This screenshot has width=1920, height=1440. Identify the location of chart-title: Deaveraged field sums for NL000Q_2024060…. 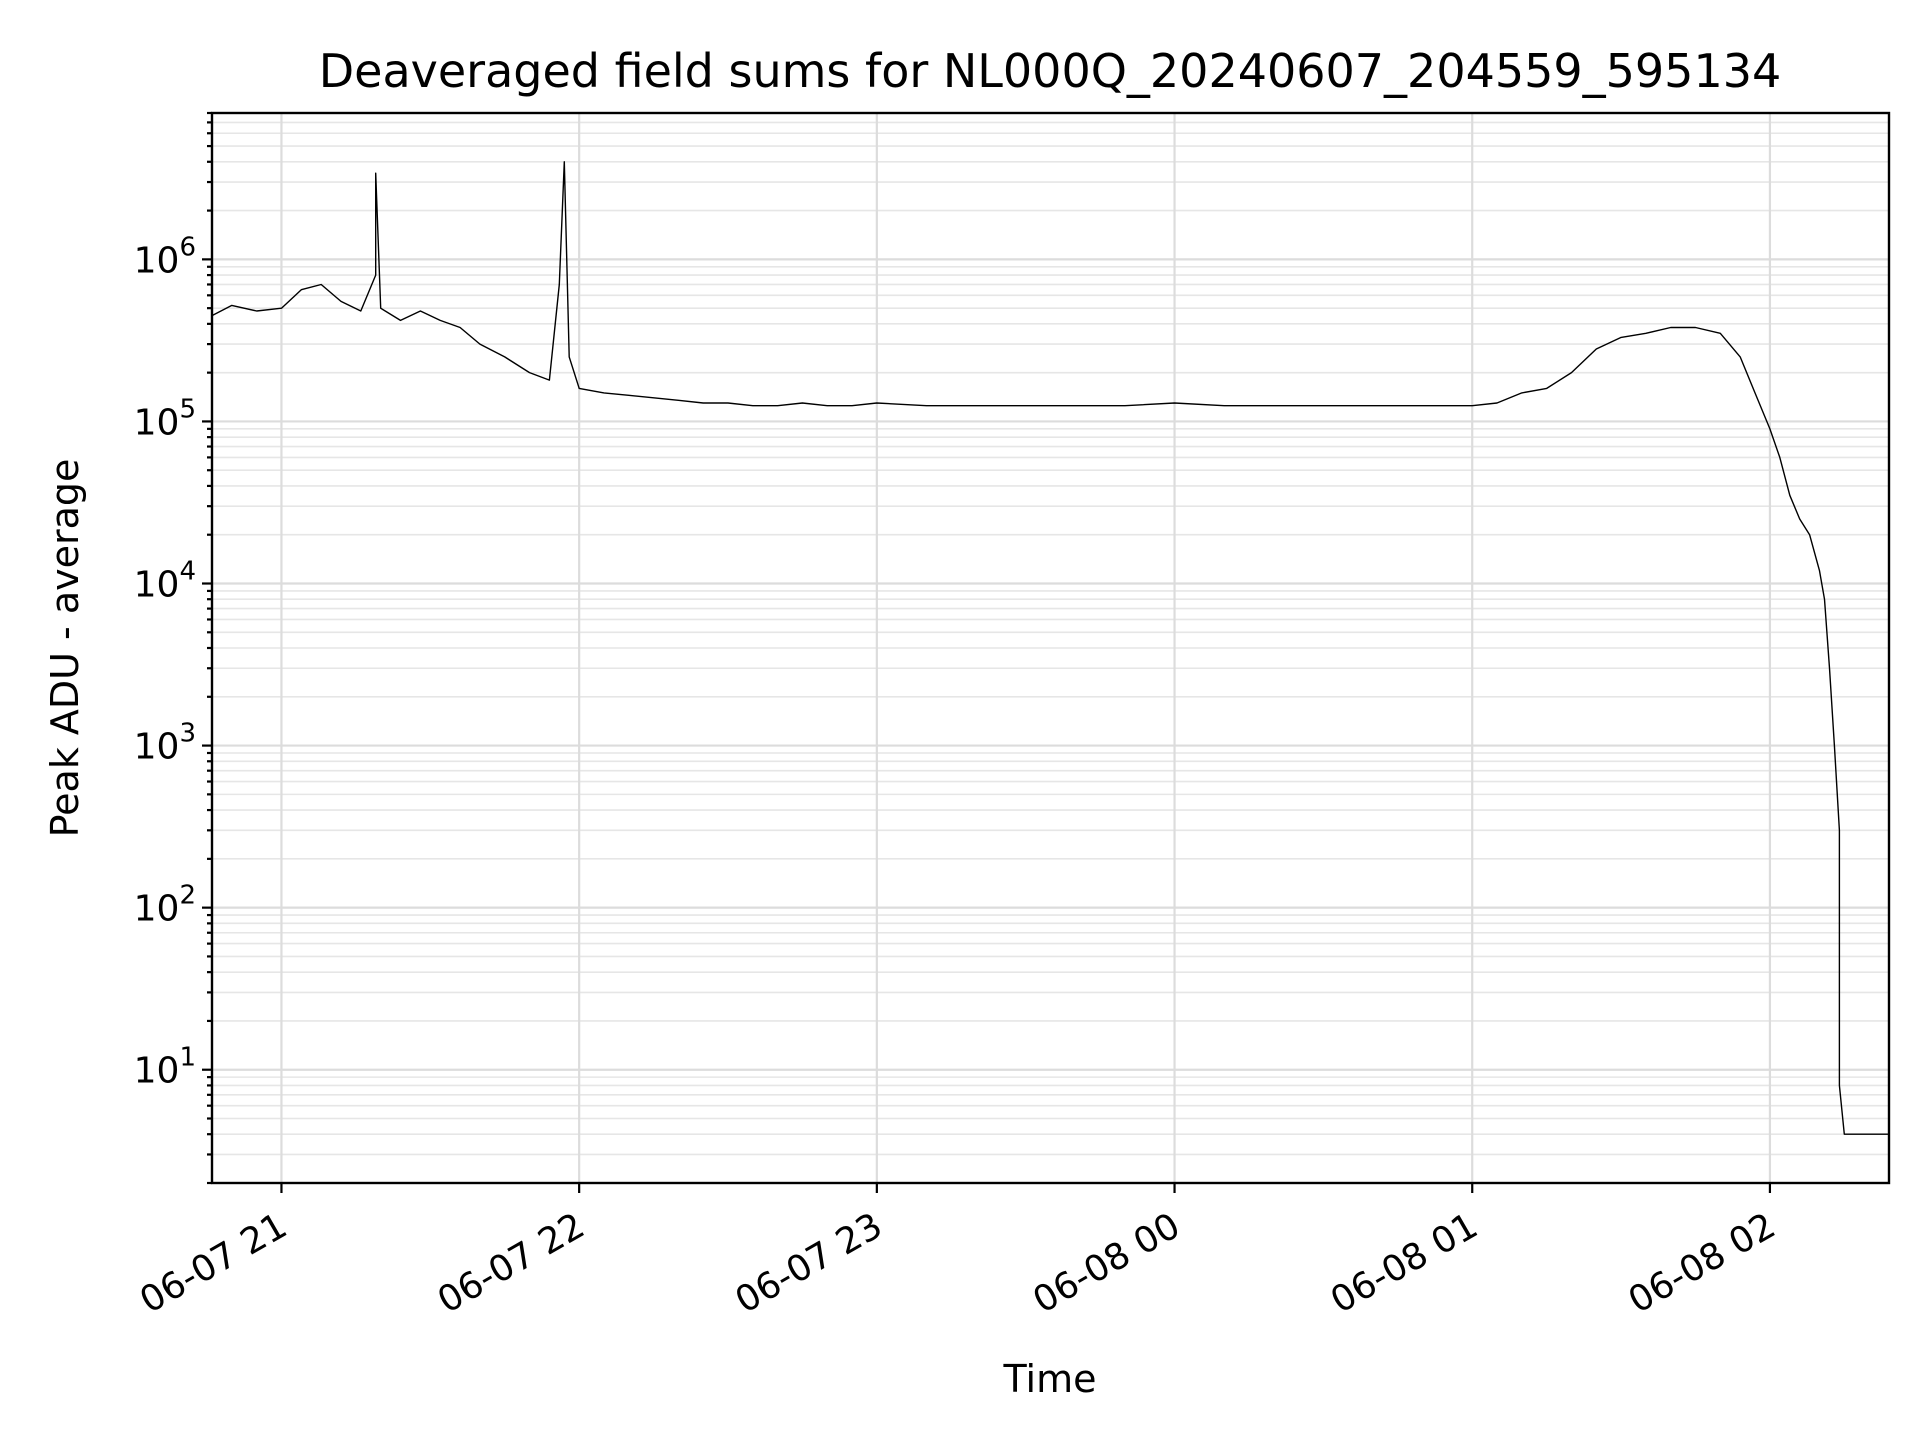
(1050, 71).